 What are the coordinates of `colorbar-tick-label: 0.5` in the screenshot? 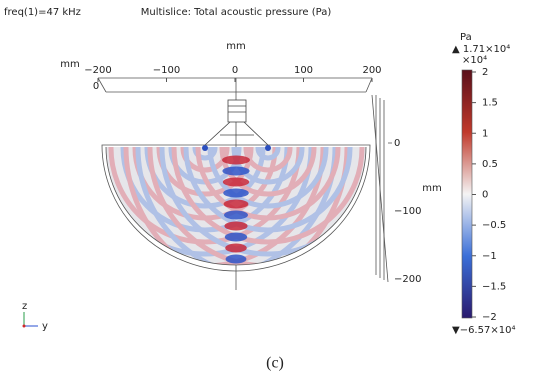 It's located at (490, 164).